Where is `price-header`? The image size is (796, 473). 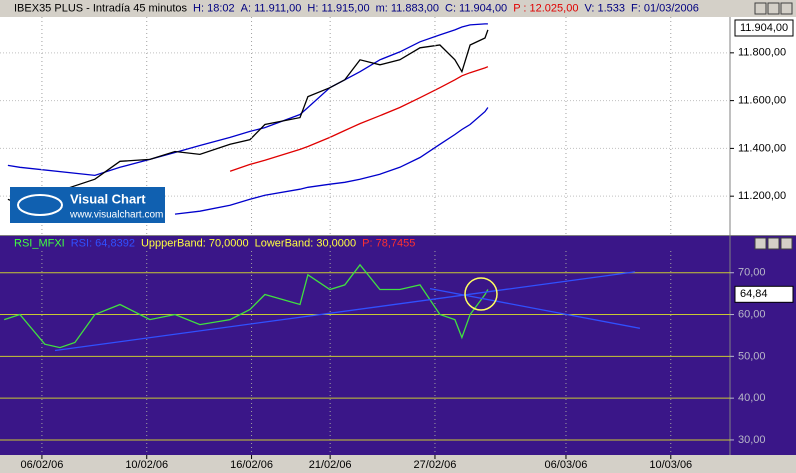 price-header is located at coordinates (398, 8).